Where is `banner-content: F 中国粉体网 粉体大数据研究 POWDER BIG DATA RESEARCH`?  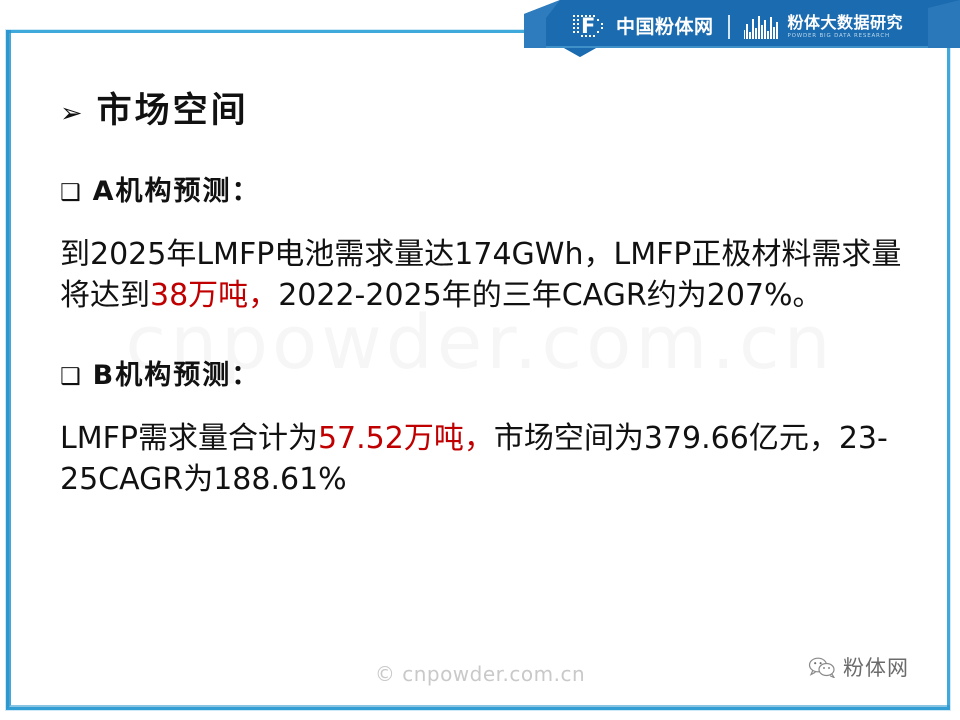 banner-content: F 中国粉体网 粉体大数据研究 POWDER BIG DATA RESEARCH is located at coordinates (757, 27).